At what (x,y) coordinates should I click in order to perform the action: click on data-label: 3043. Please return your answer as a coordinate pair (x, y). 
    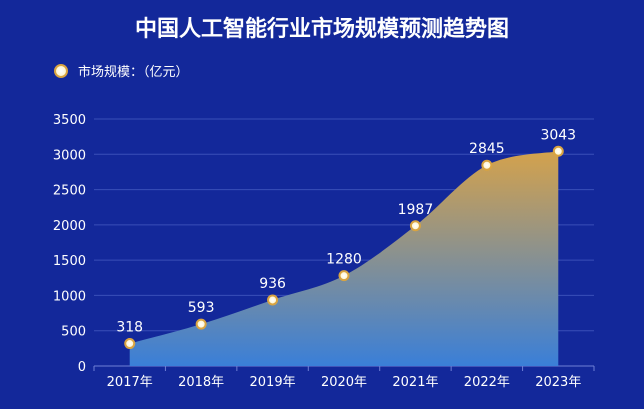
    Looking at the image, I should click on (558, 135).